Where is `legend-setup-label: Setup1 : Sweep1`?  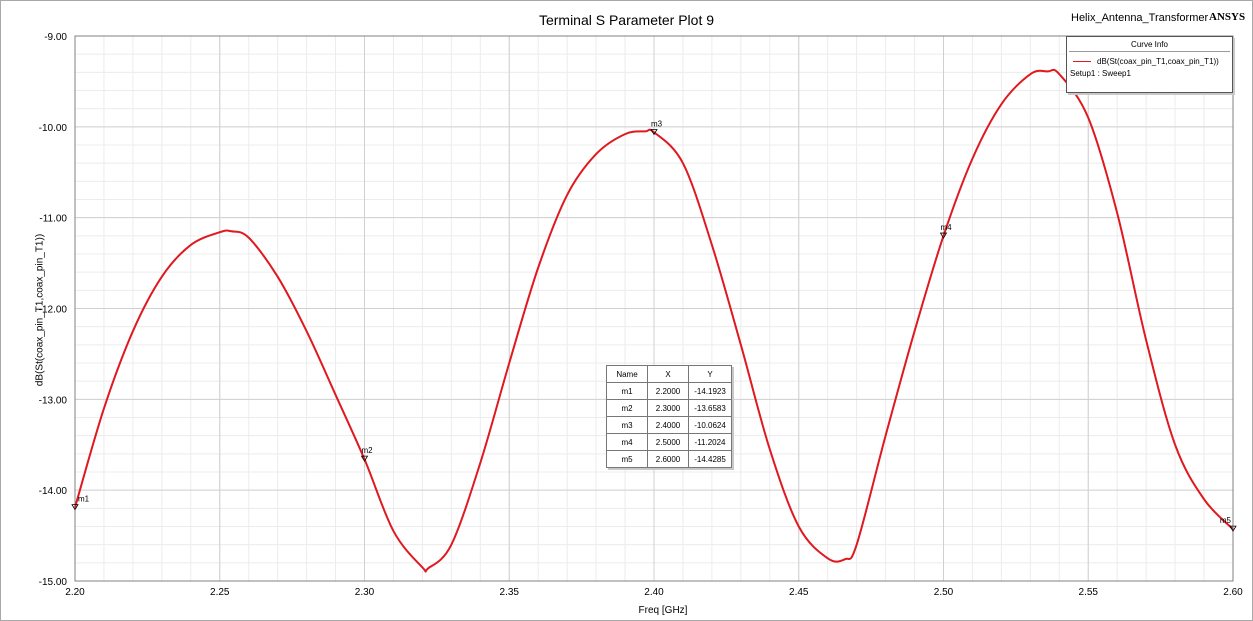 legend-setup-label: Setup1 : Sweep1 is located at coordinates (1100, 73).